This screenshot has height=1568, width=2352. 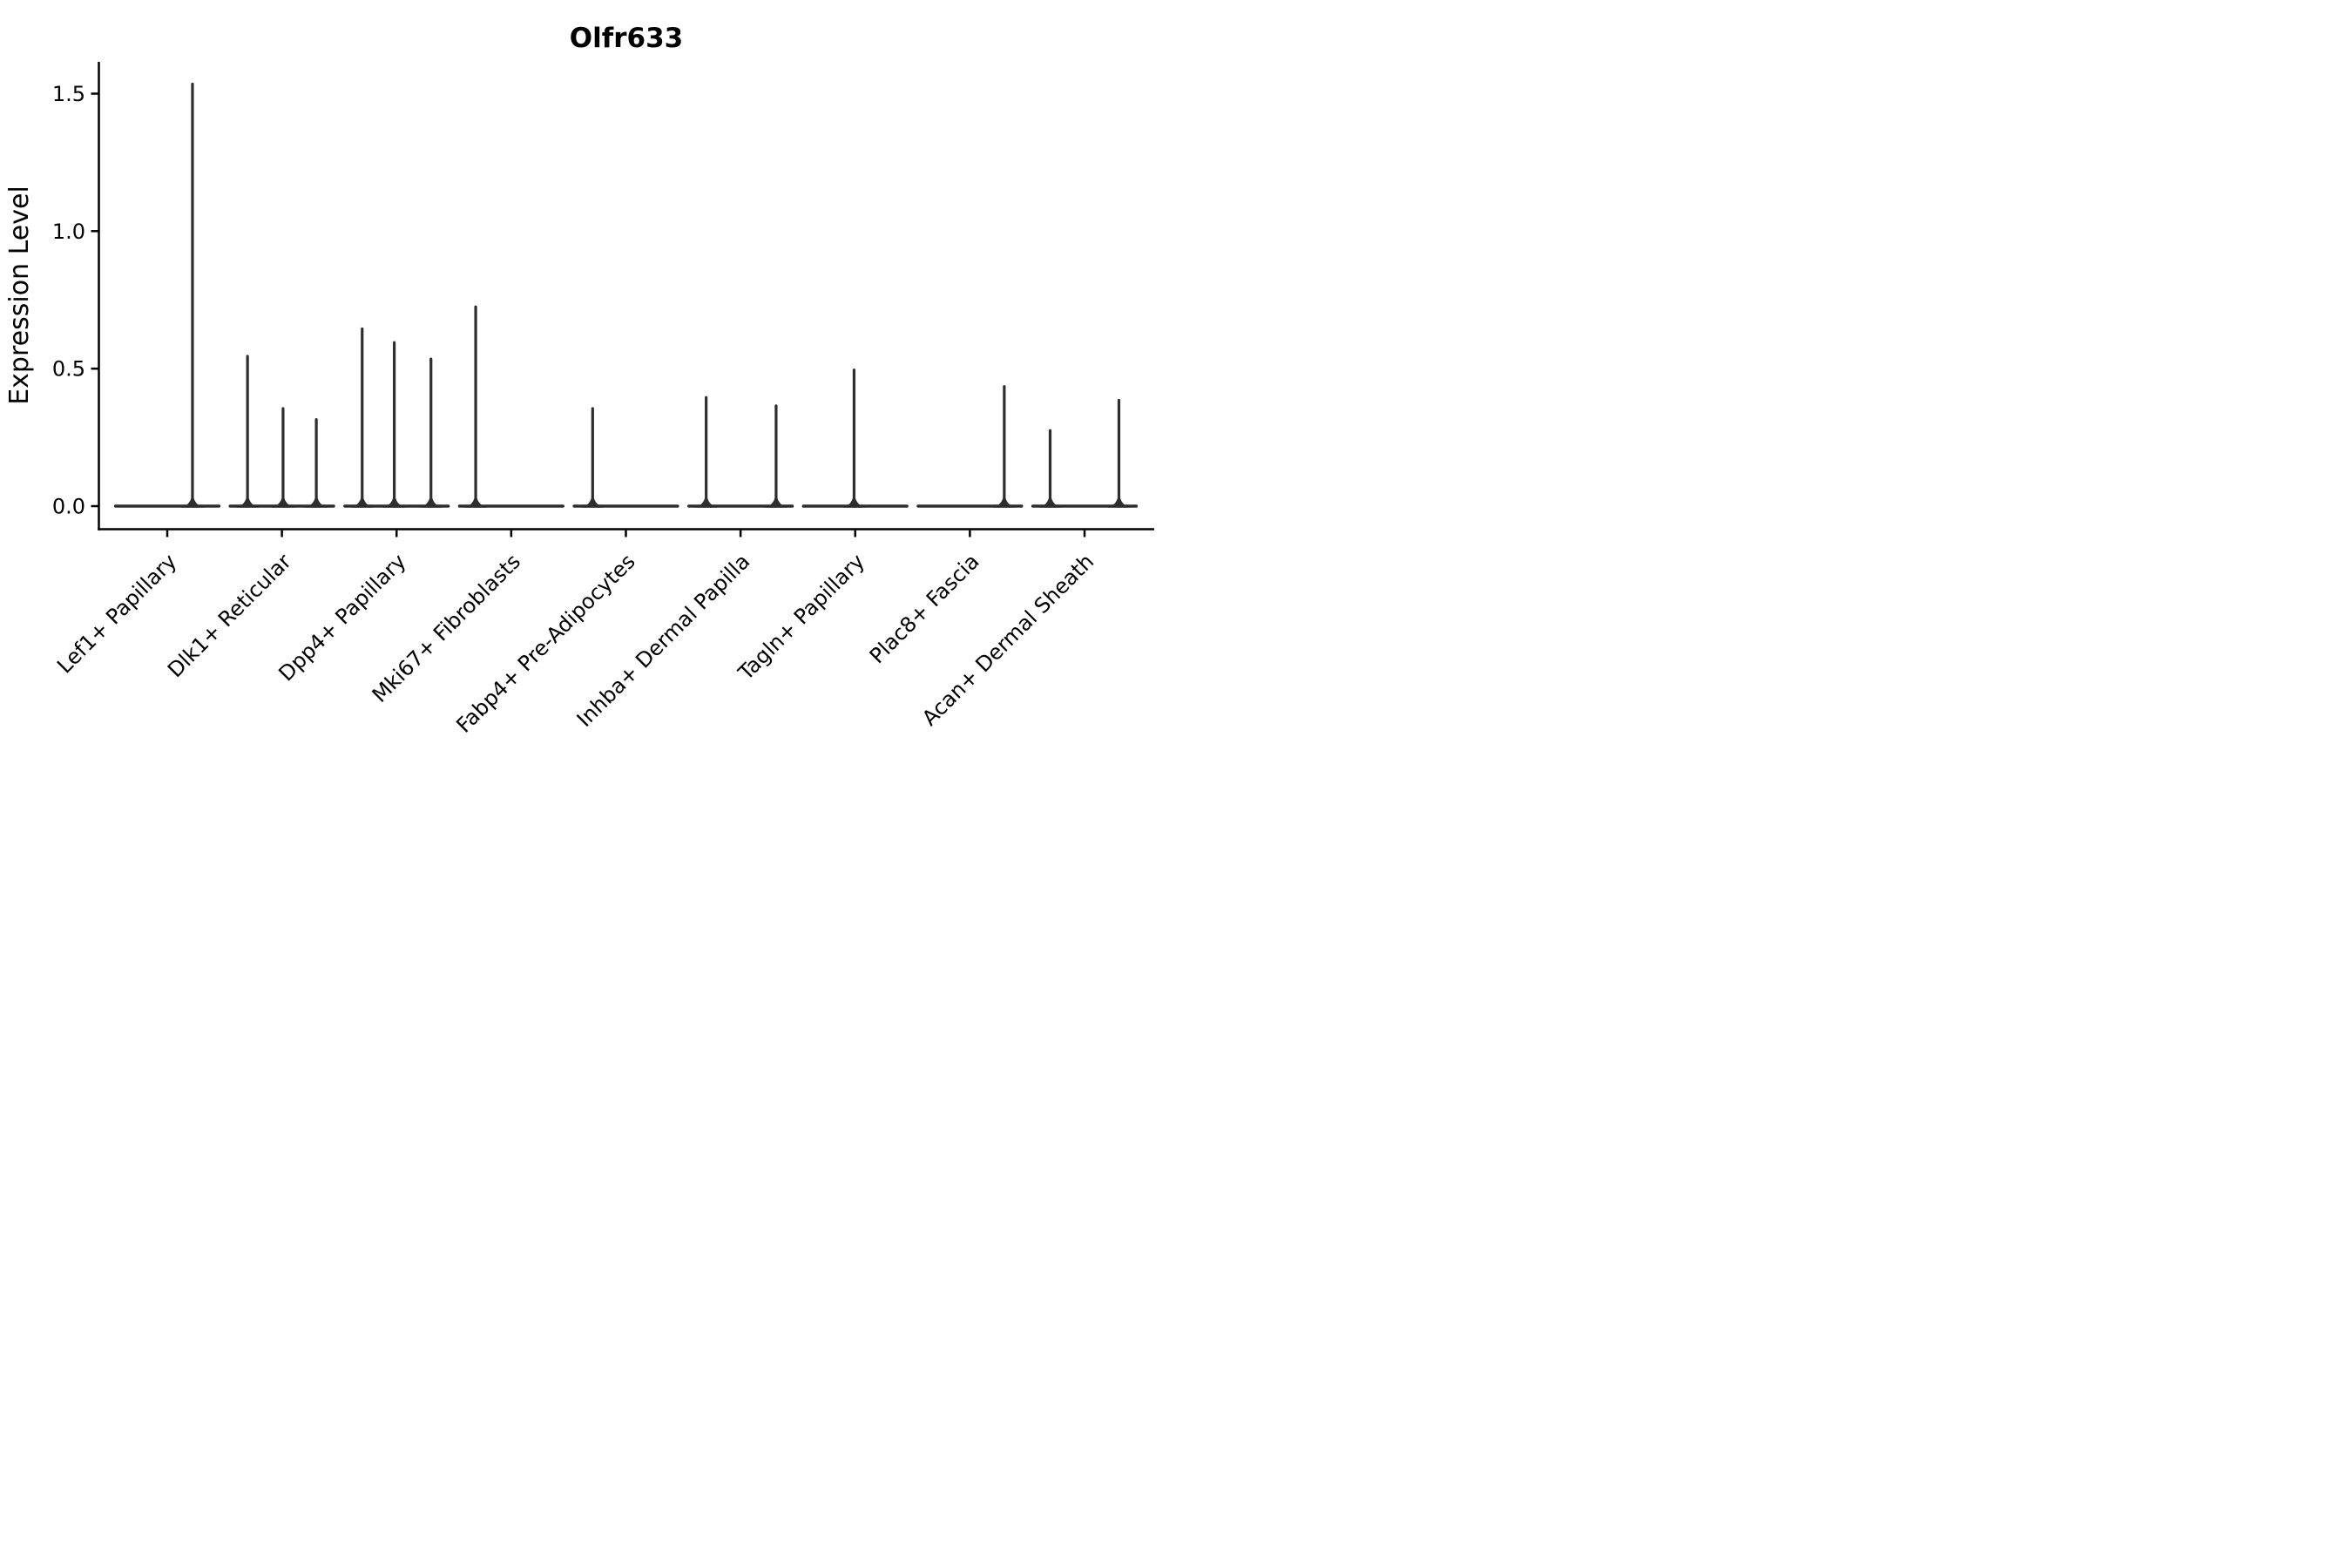 What do you see at coordinates (925, 608) in the screenshot?
I see `x-tick-label: Plac8+ Fascia` at bounding box center [925, 608].